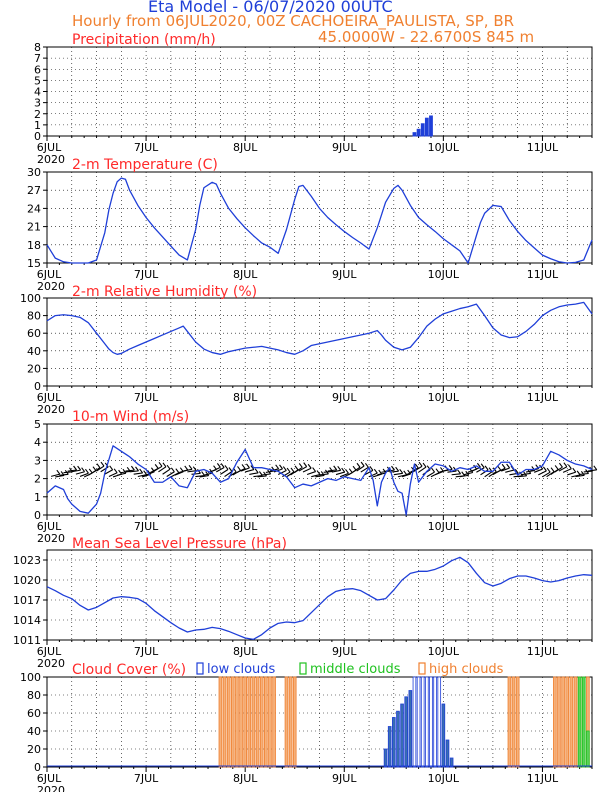 The height and width of the screenshot is (792, 612). What do you see at coordinates (51, 663) in the screenshot?
I see `x-year-label: 2020` at bounding box center [51, 663].